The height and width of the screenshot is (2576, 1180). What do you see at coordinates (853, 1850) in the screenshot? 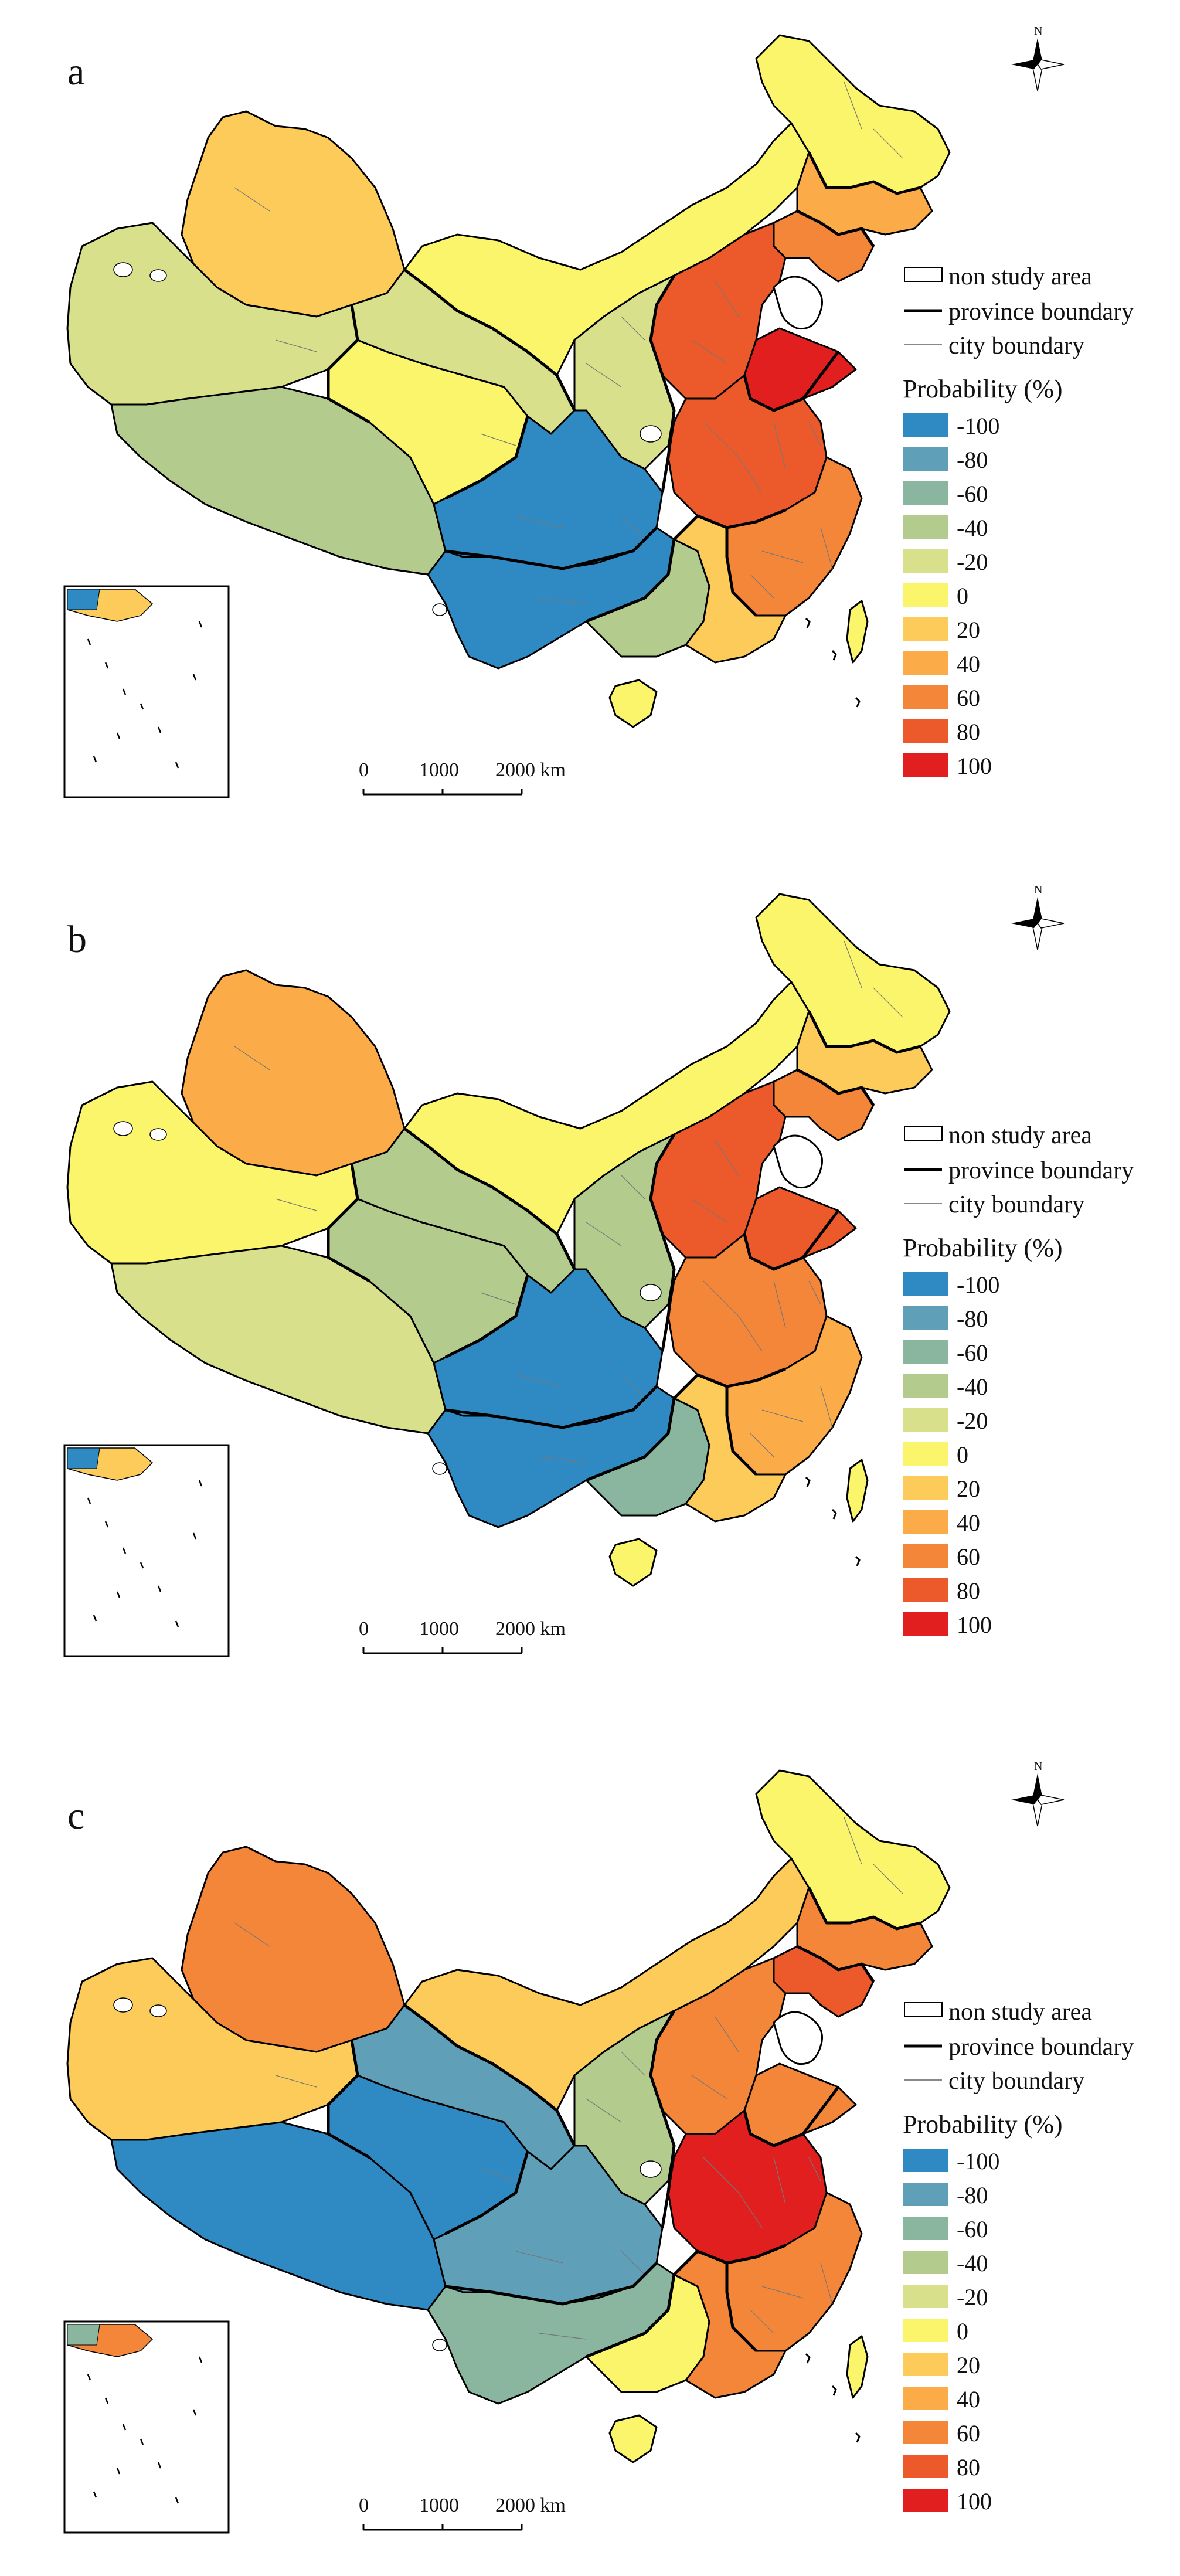
I see `region-heilongjiang` at bounding box center [853, 1850].